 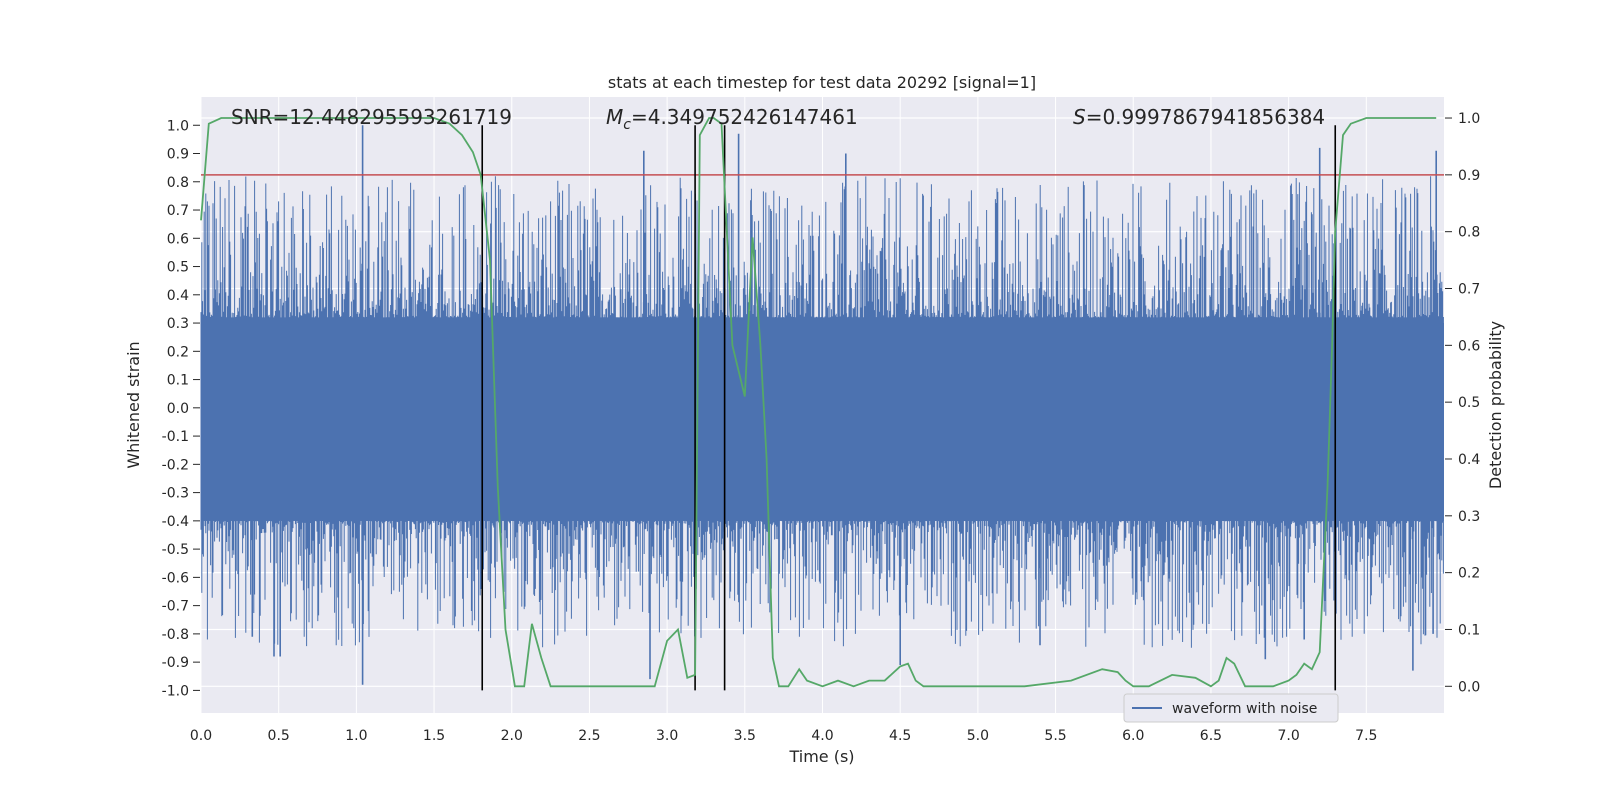 I want to click on y-axis-label: Whitened strain, so click(x=133, y=404).